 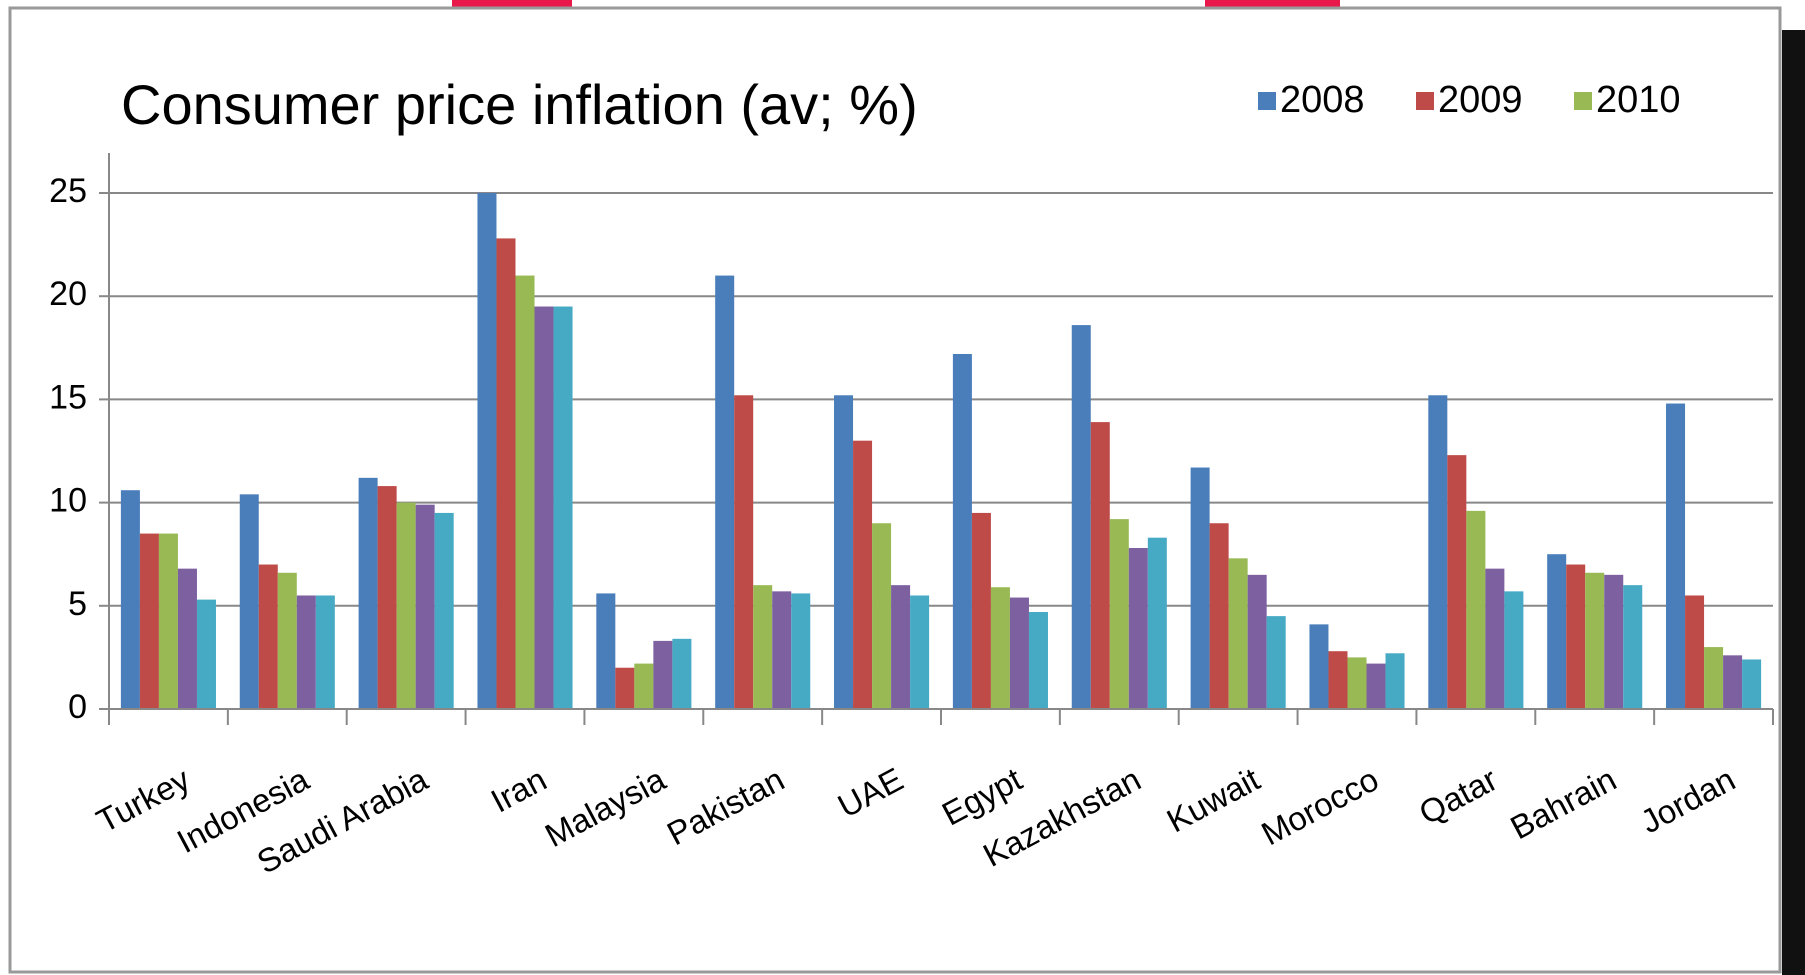 What do you see at coordinates (68, 191) in the screenshot?
I see `y-tick-label: 25` at bounding box center [68, 191].